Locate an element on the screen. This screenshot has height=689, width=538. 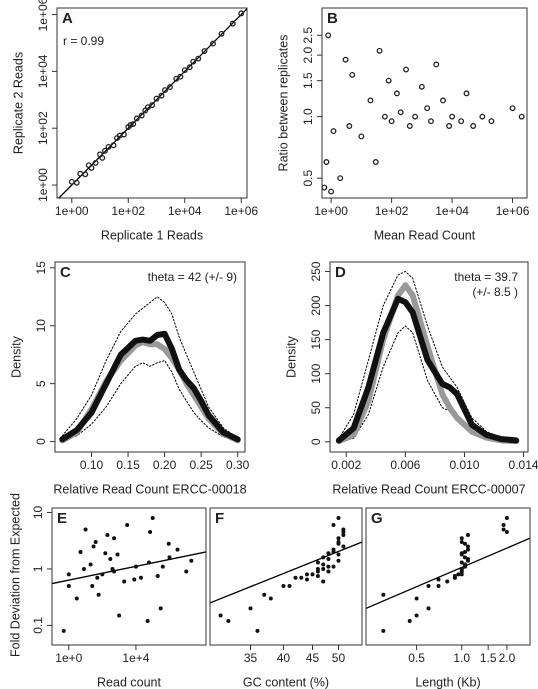
x-tick-label: 2.0 is located at coordinates (507, 658).